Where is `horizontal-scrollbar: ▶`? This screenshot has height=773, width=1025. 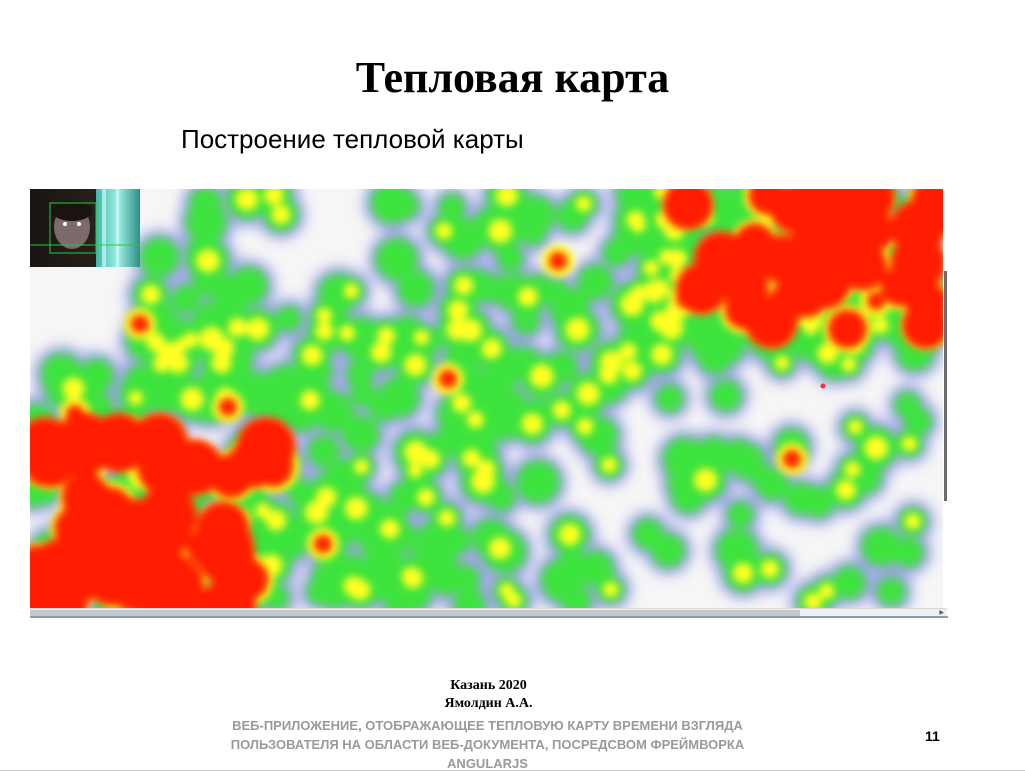 horizontal-scrollbar: ▶ is located at coordinates (488, 612).